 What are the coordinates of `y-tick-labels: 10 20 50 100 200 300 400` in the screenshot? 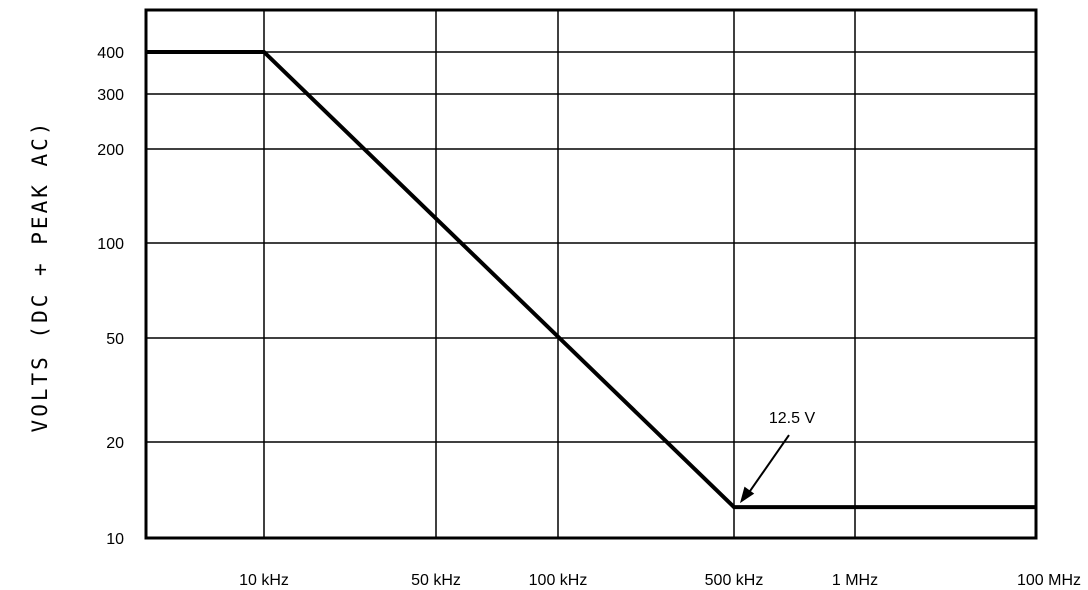 It's located at (110, 296).